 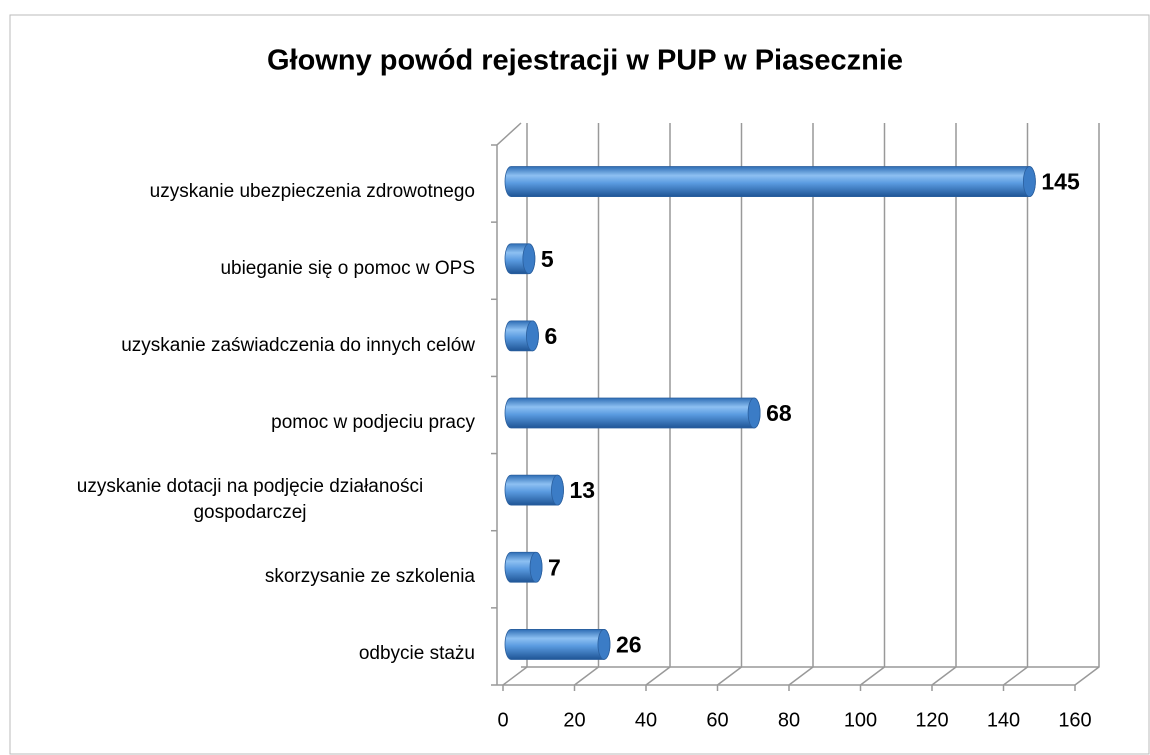 What do you see at coordinates (240, 654) in the screenshot?
I see `y-tick-label-box: odbycie stażu` at bounding box center [240, 654].